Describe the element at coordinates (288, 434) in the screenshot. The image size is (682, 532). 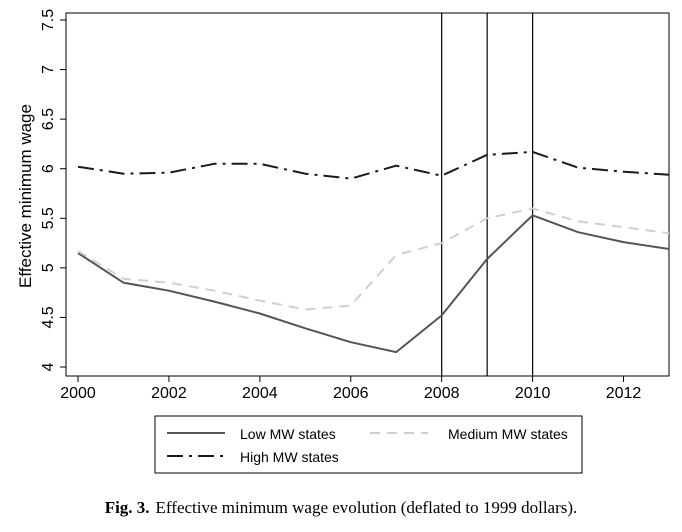
I see `legend-label: Low MW states` at that location.